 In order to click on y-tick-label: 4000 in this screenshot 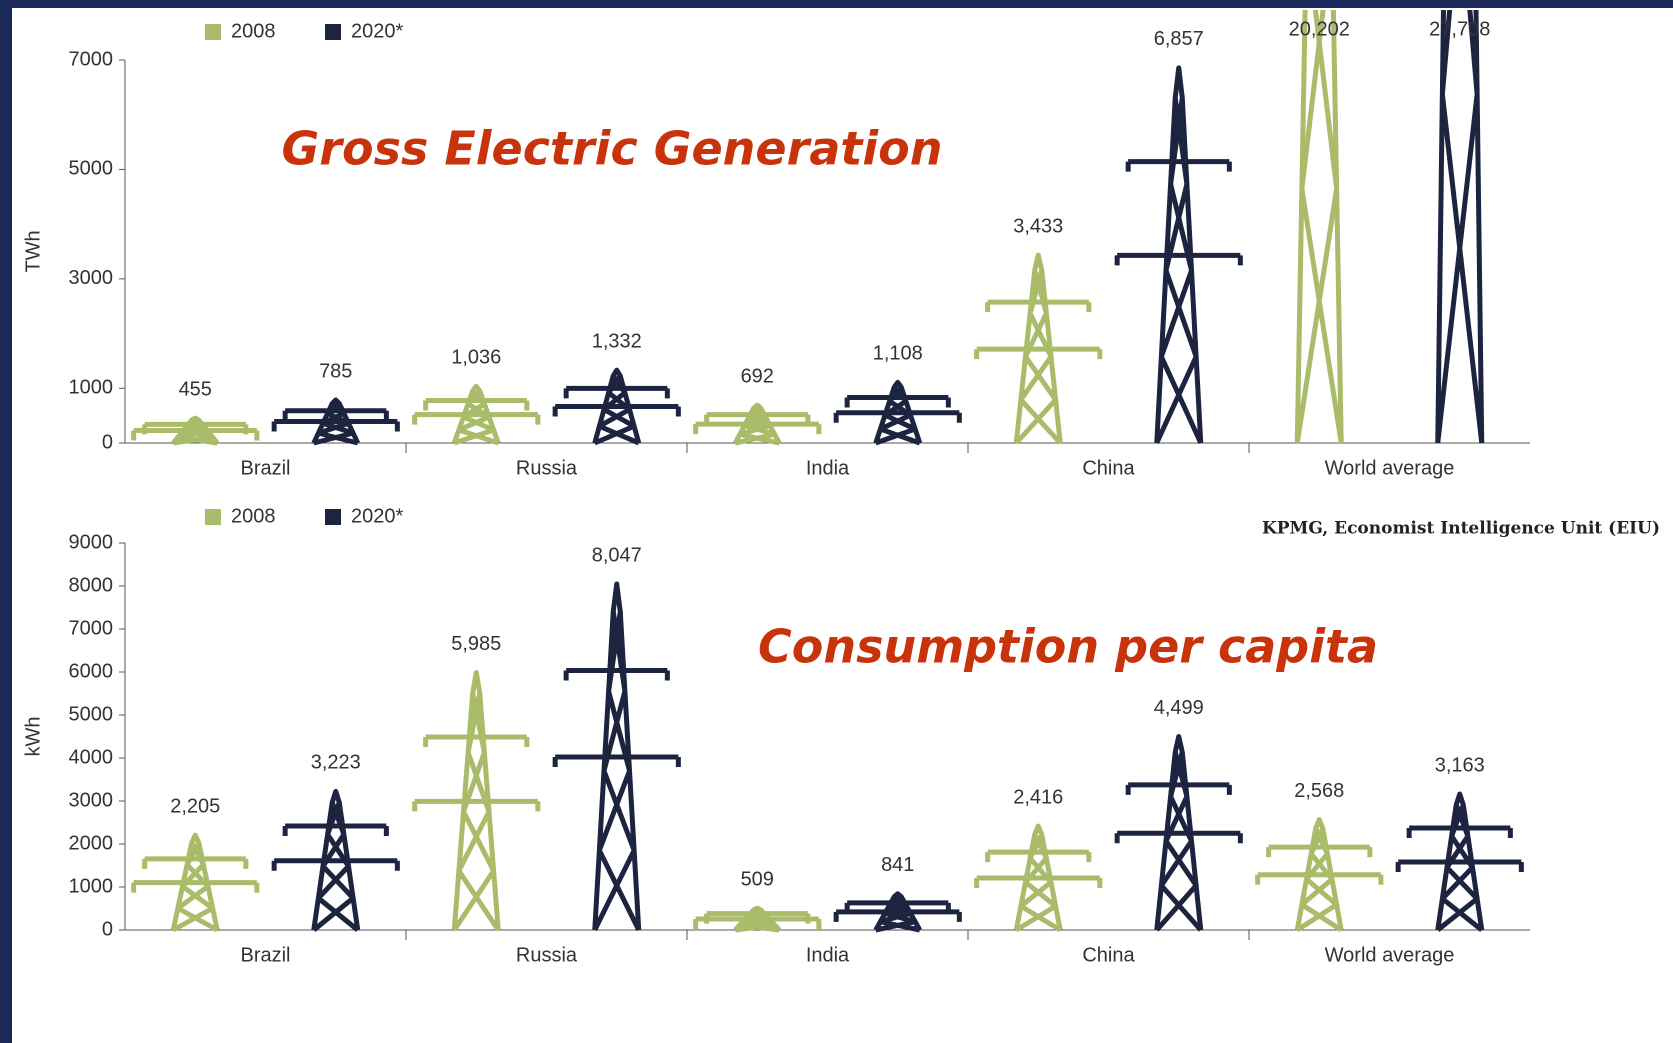, I will do `click(91, 757)`.